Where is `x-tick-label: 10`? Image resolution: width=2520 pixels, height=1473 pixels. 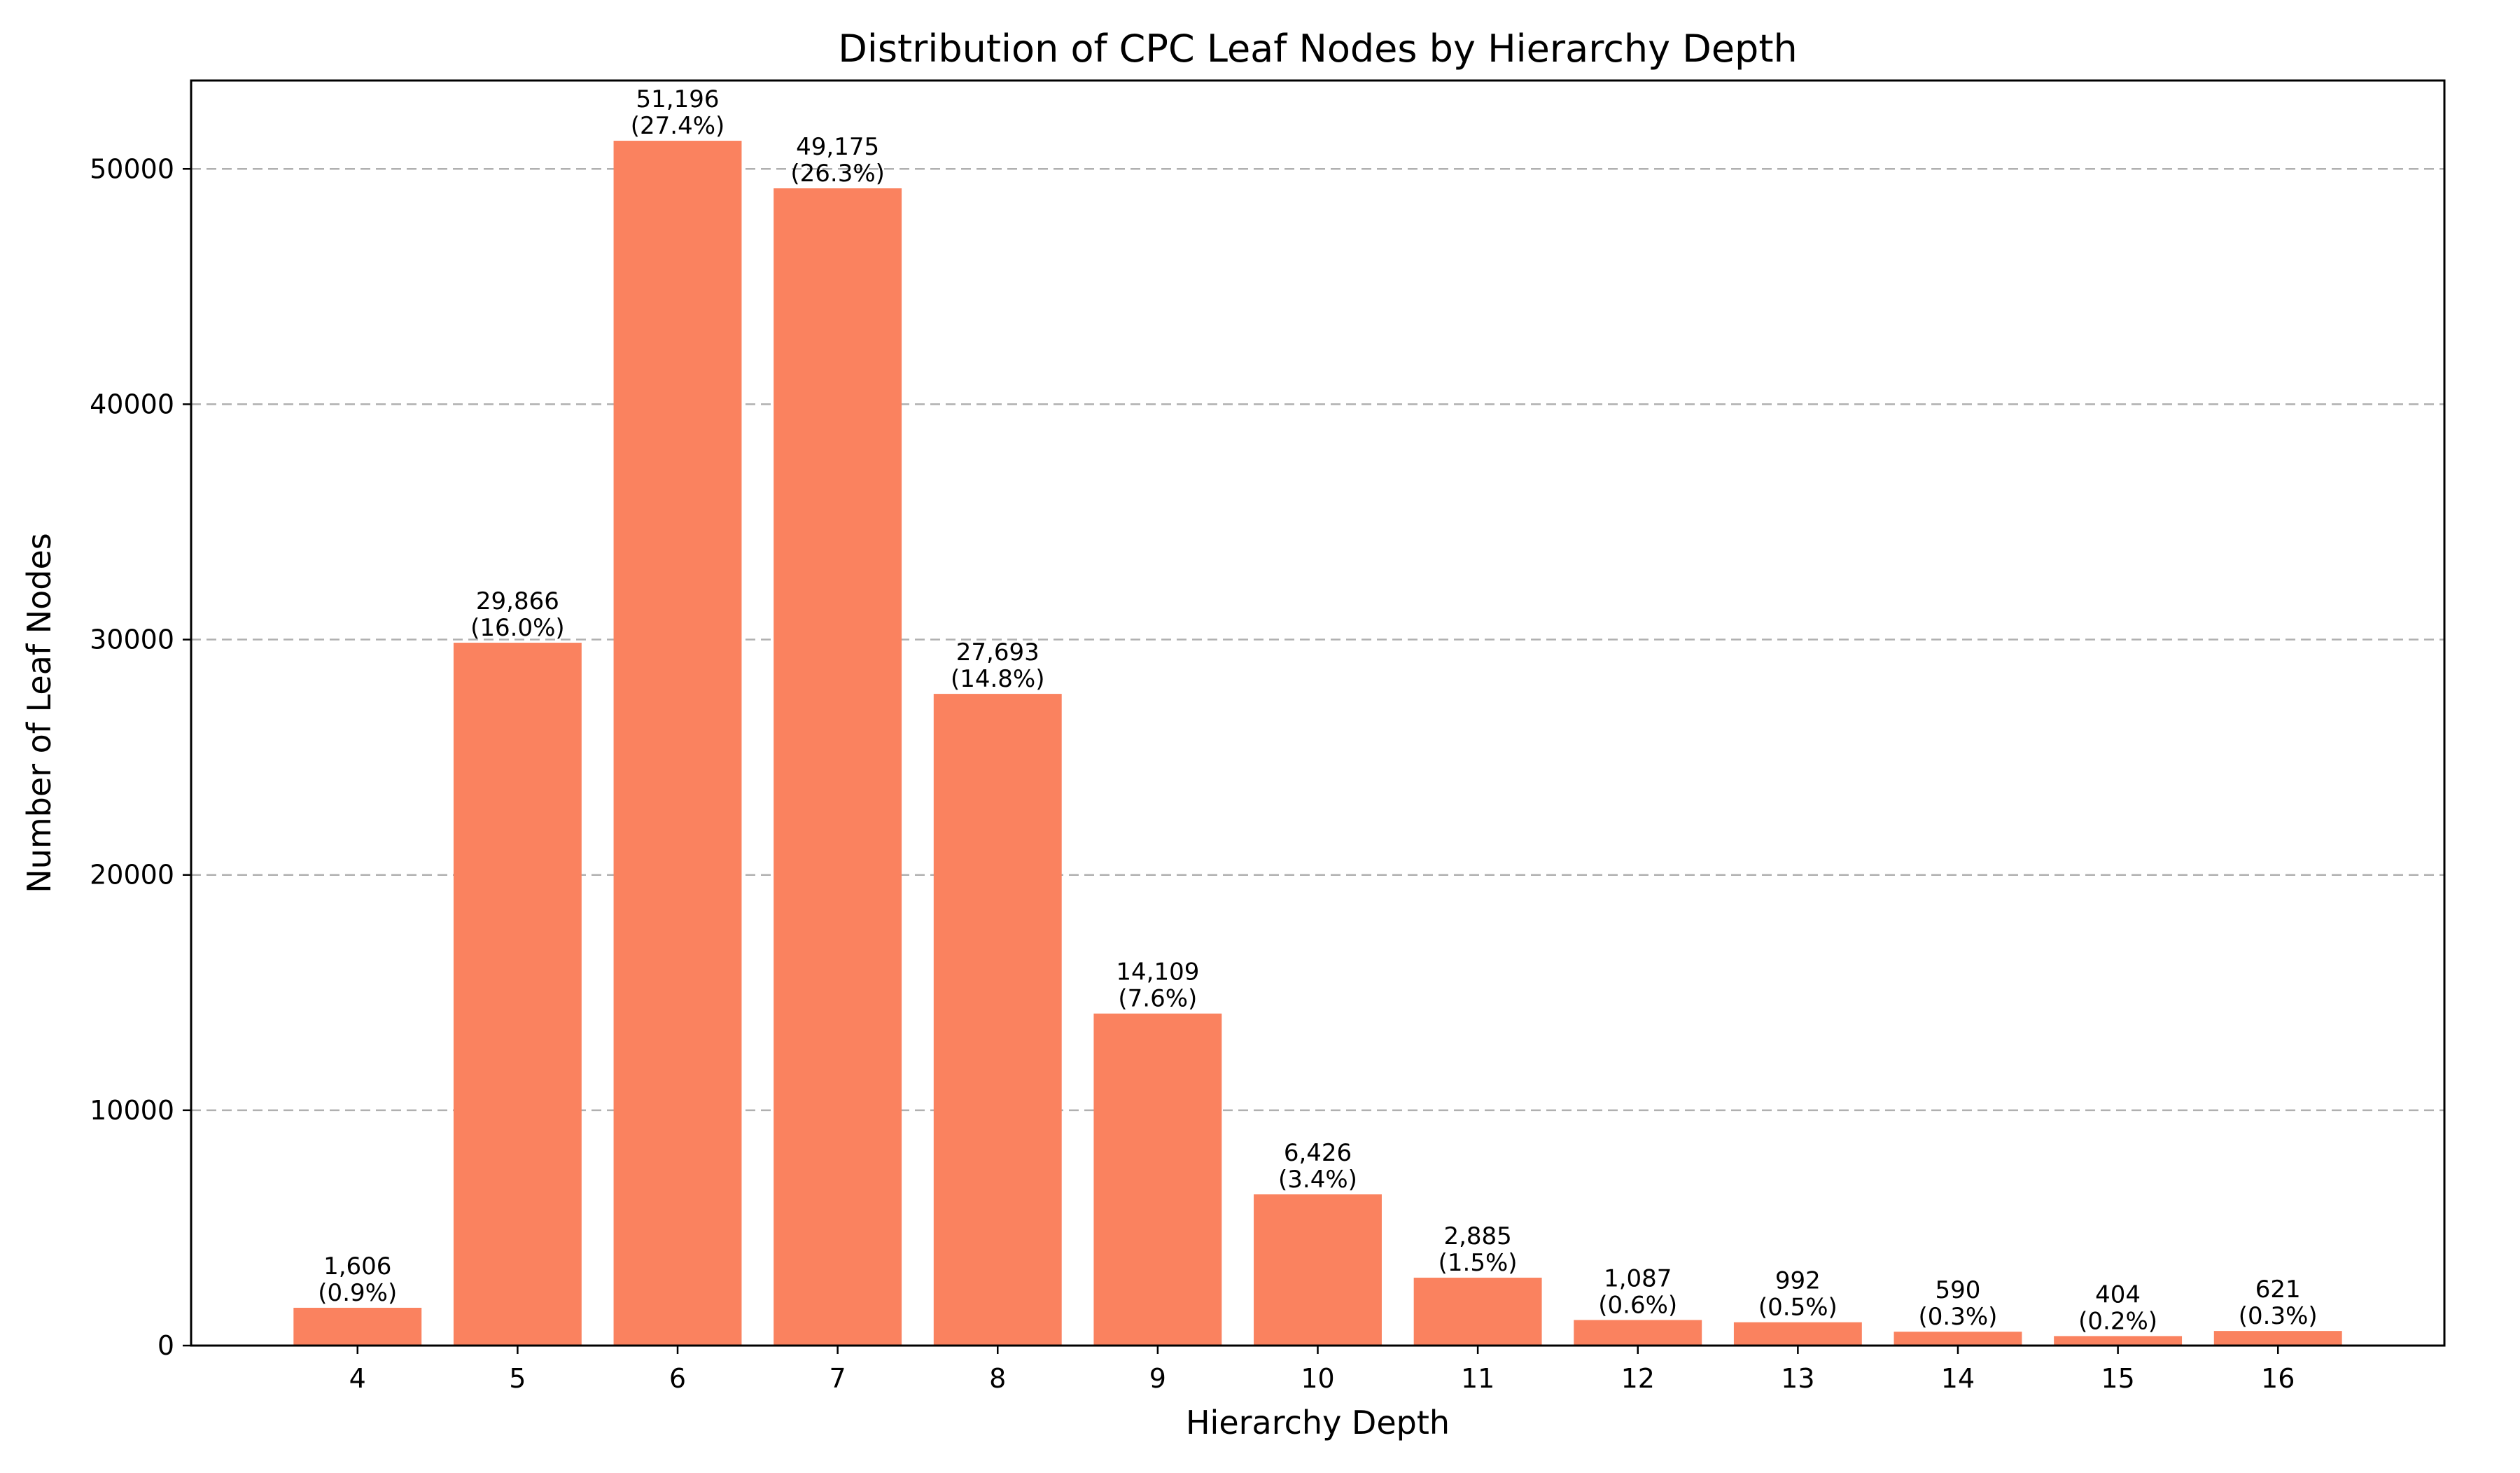 x-tick-label: 10 is located at coordinates (1317, 1378).